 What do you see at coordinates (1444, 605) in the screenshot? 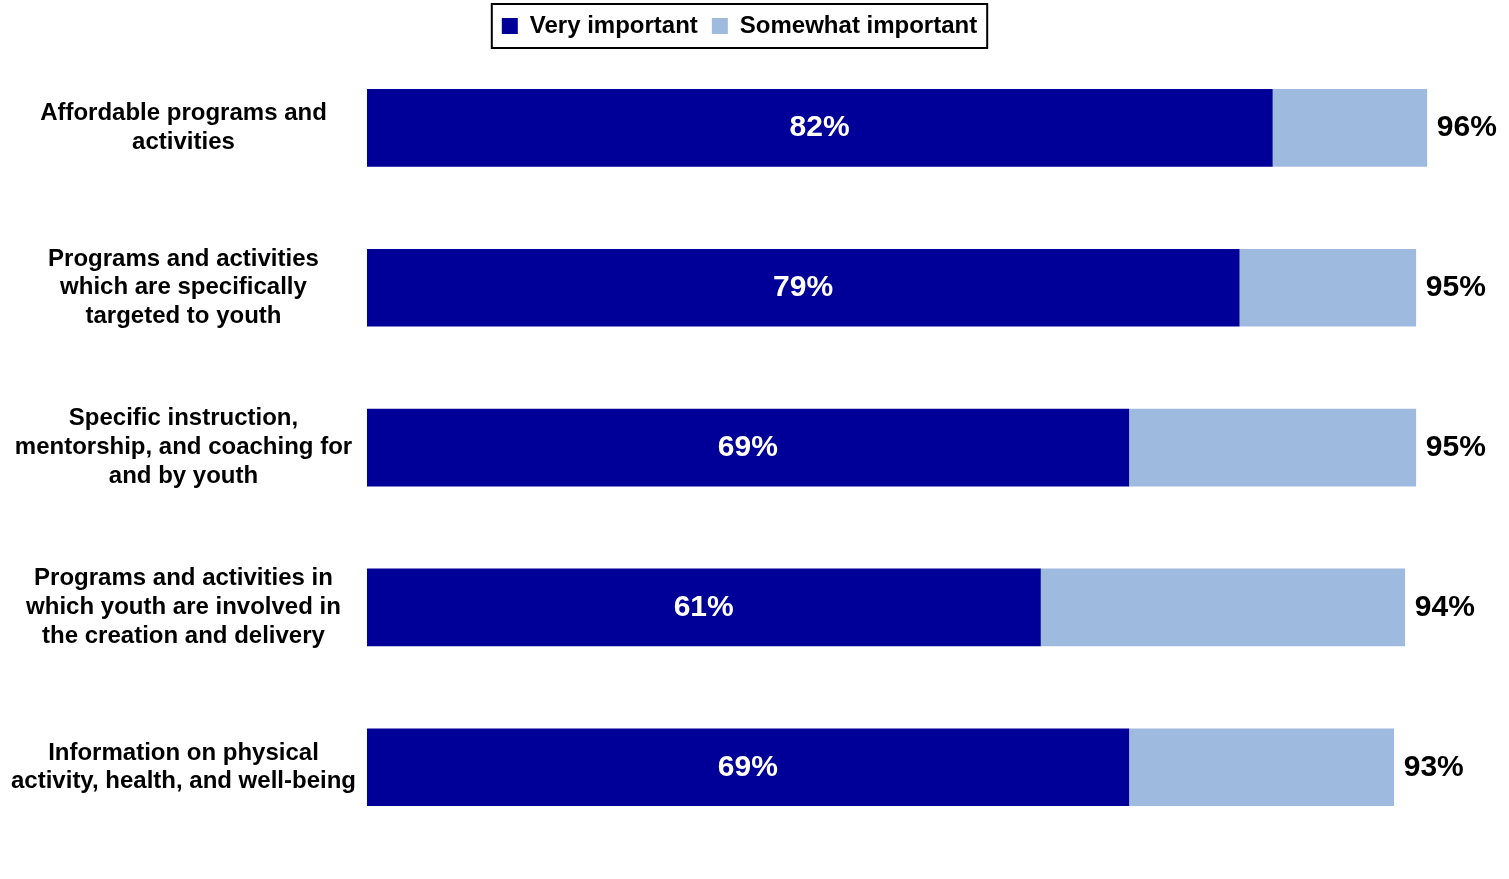
I see `total-label: 94%` at bounding box center [1444, 605].